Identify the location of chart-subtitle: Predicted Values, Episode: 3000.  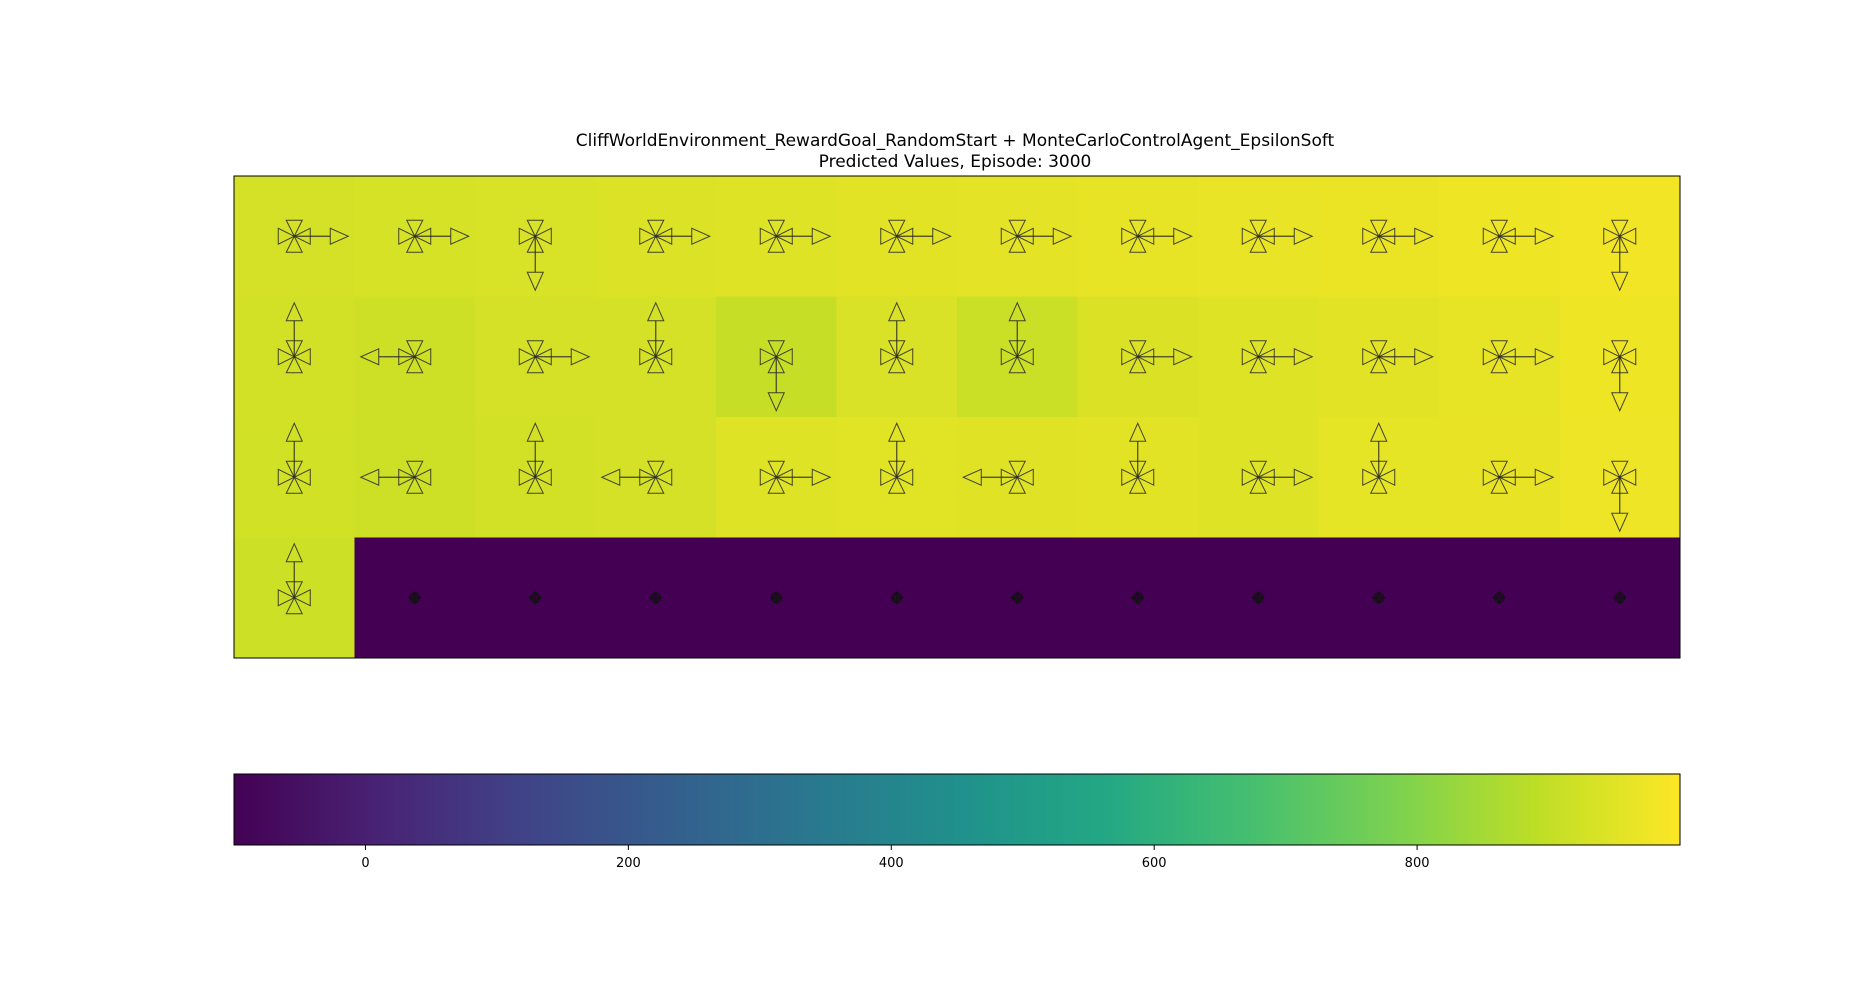
(955, 162).